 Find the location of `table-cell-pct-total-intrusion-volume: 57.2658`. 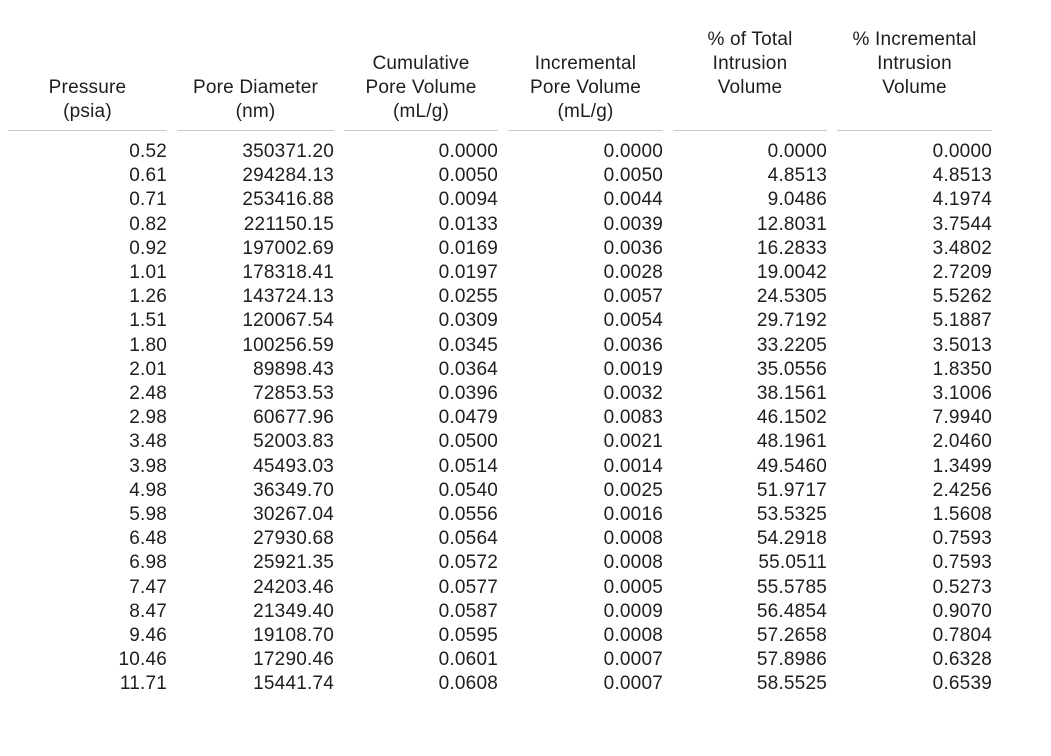

table-cell-pct-total-intrusion-volume: 57.2658 is located at coordinates (791, 636).